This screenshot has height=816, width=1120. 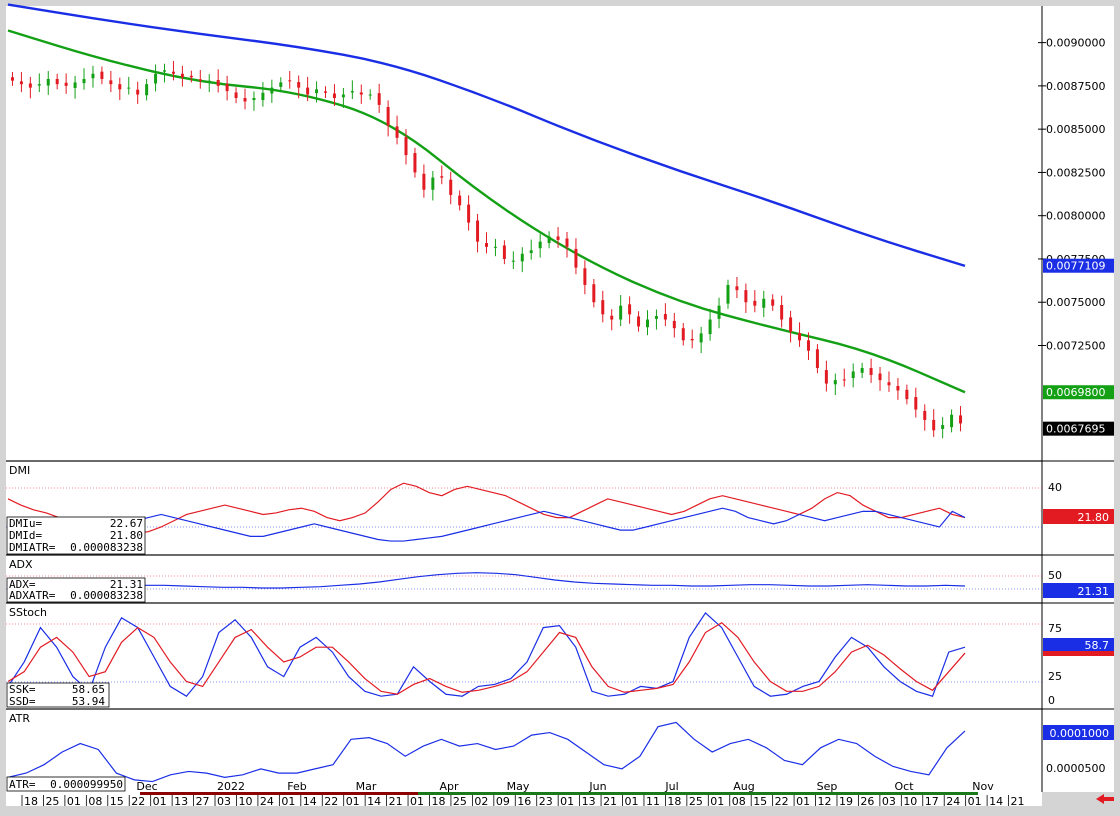 What do you see at coordinates (267, 801) in the screenshot?
I see `date-tick-label: 24` at bounding box center [267, 801].